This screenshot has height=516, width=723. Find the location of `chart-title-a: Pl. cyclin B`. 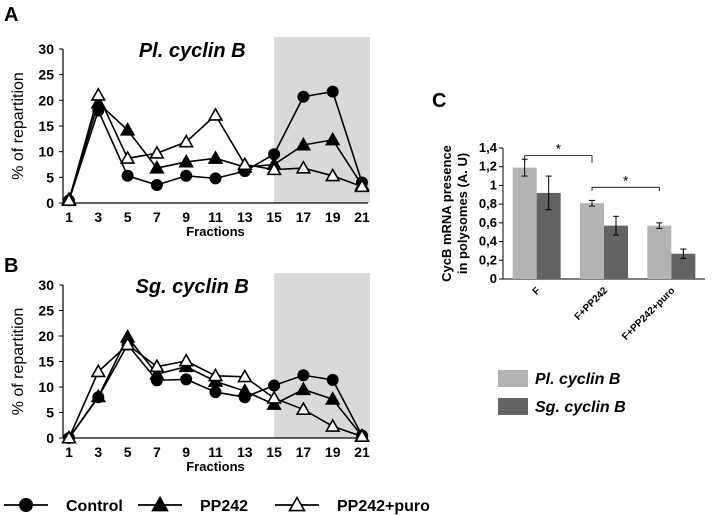

chart-title-a: Pl. cyclin B is located at coordinates (192, 51).